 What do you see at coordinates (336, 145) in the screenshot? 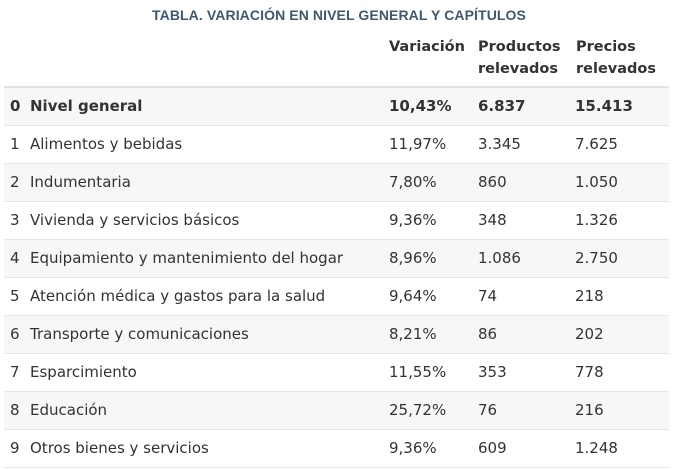
I see `table-row: 1 Alimentos y bebidas 11,97% 3.345 7.625` at bounding box center [336, 145].